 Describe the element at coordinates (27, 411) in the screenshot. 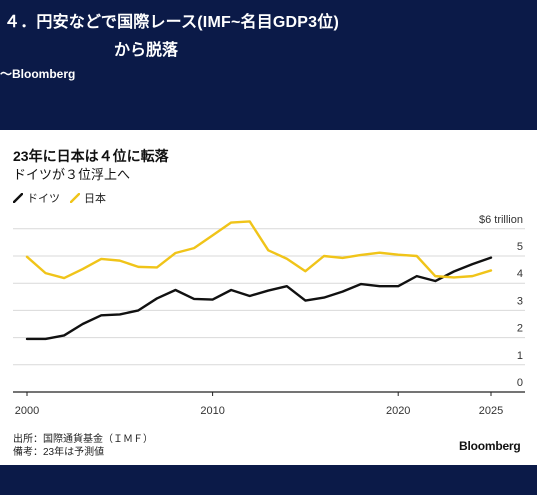

I see `x-tick-label: 2000` at that location.